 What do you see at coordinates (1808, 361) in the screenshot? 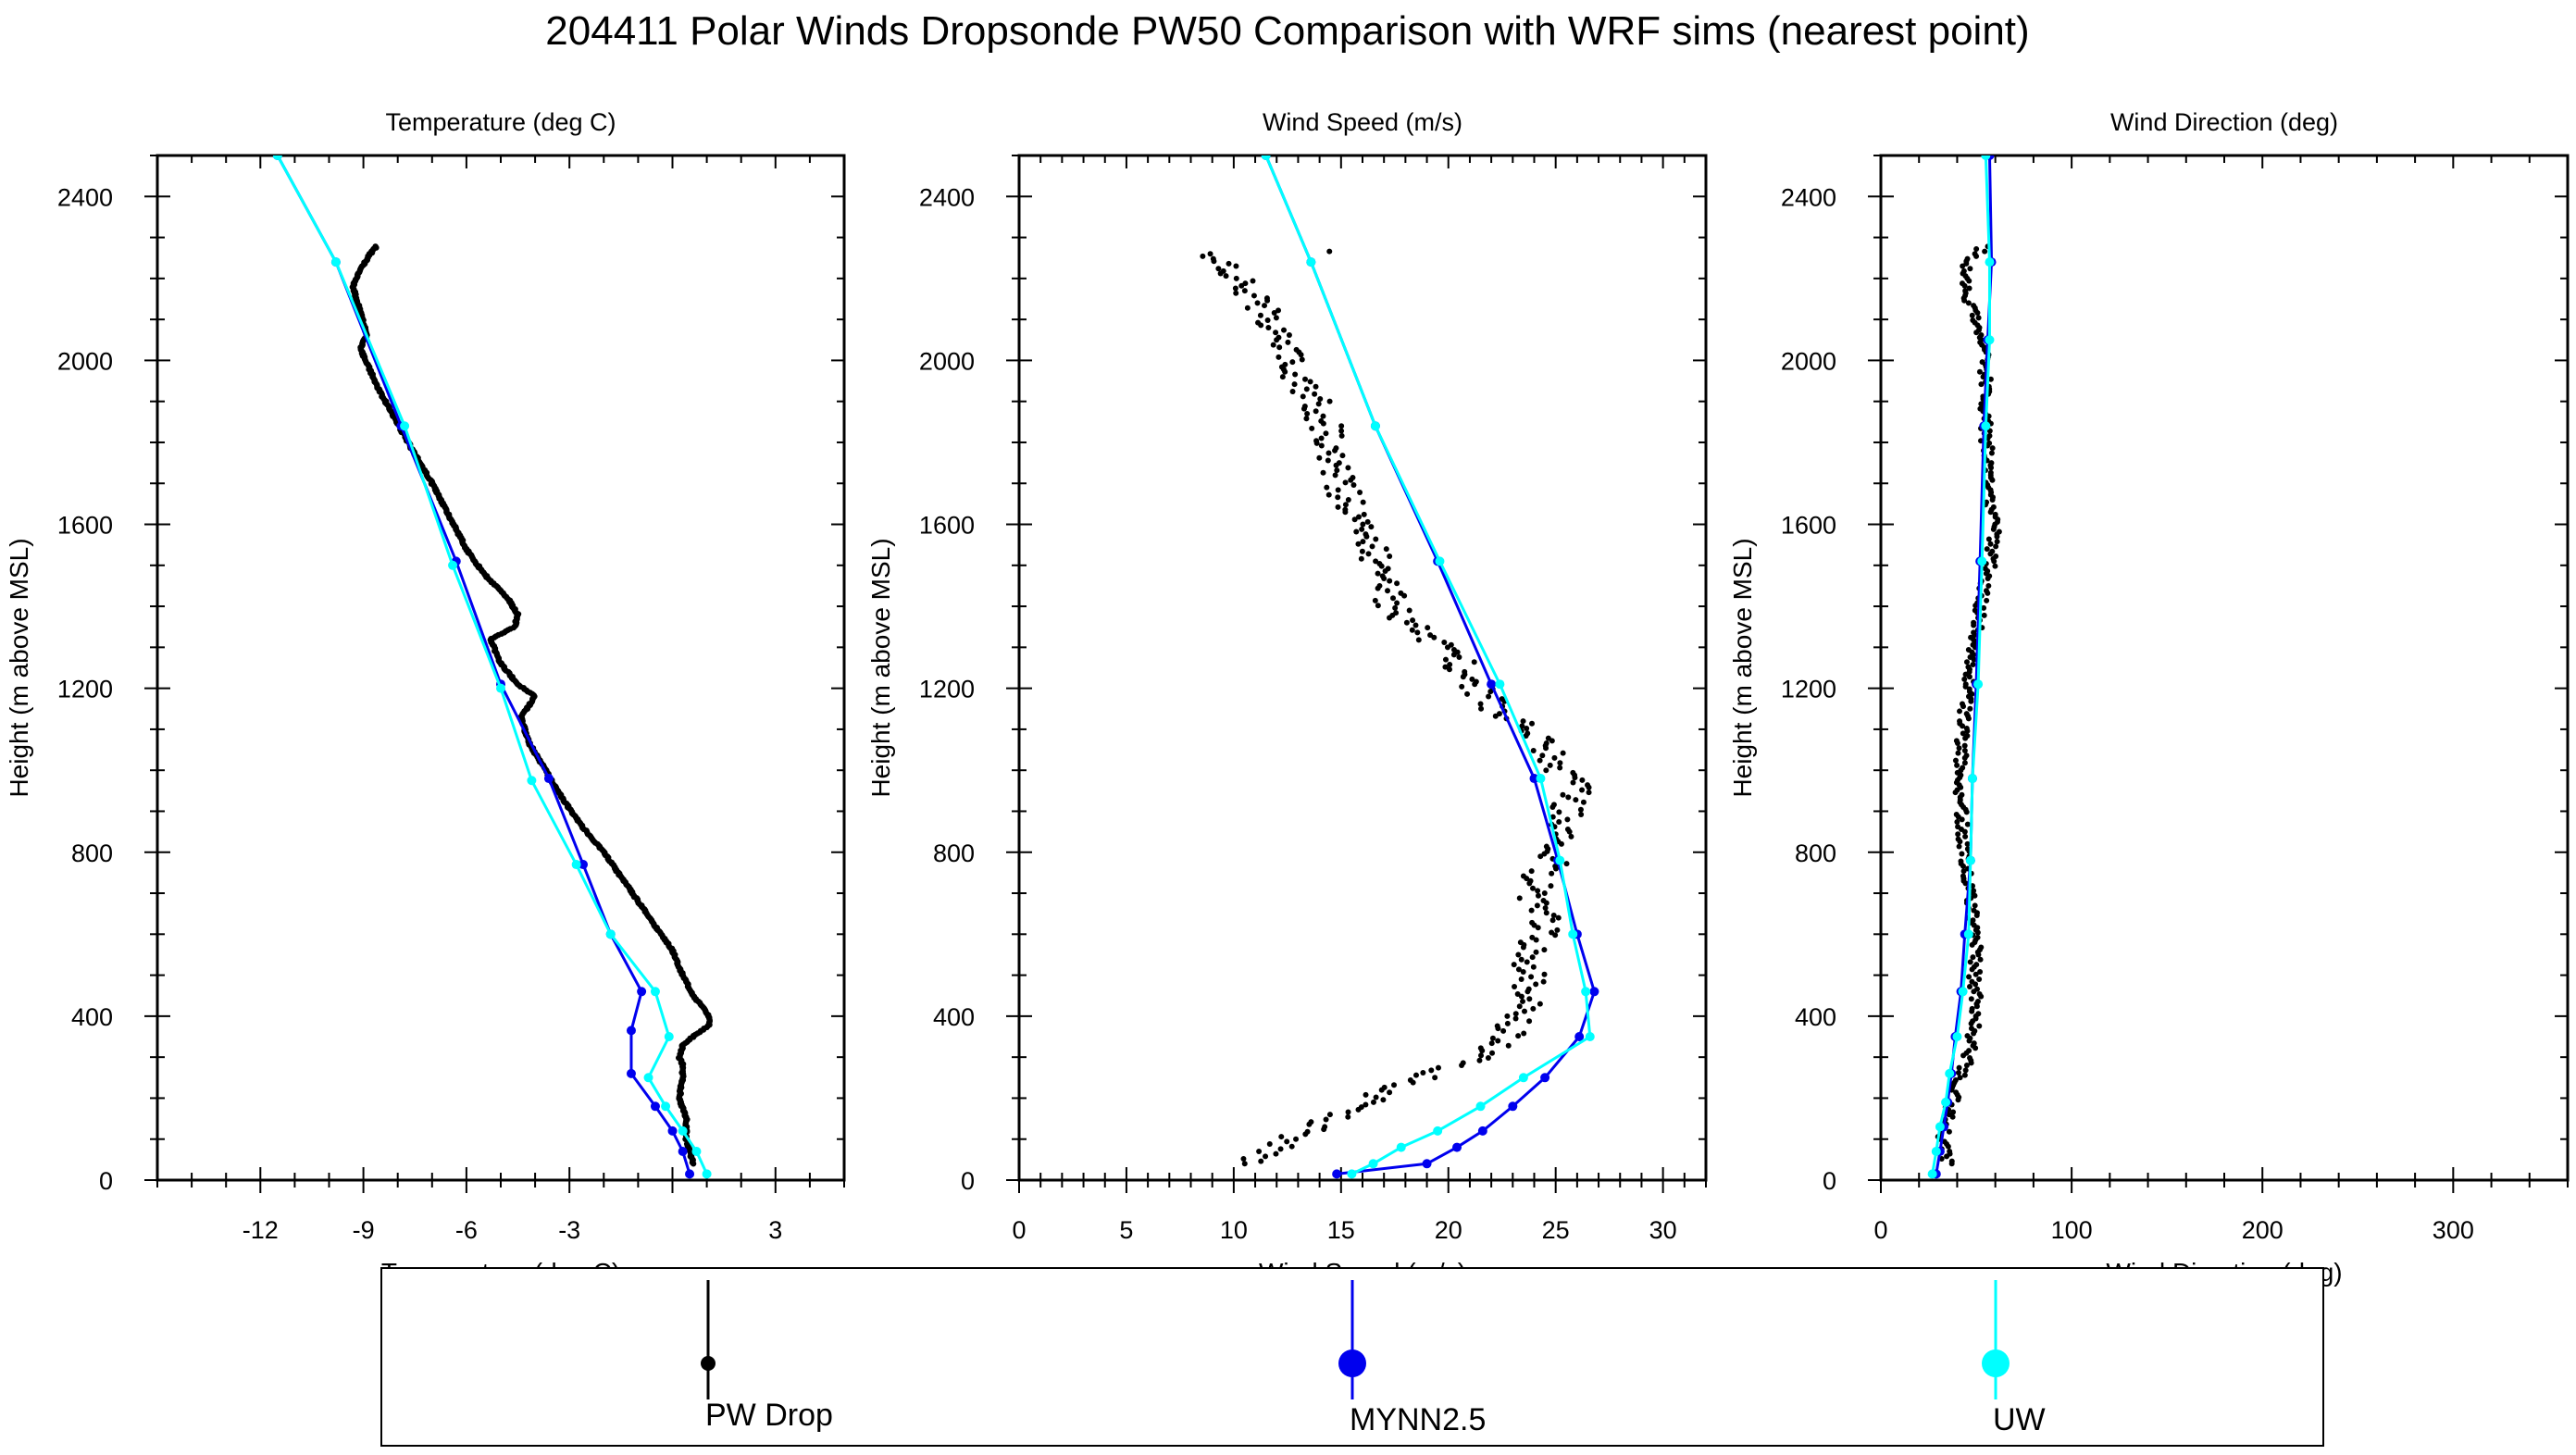
I see `y-tick-label: 2000` at bounding box center [1808, 361].